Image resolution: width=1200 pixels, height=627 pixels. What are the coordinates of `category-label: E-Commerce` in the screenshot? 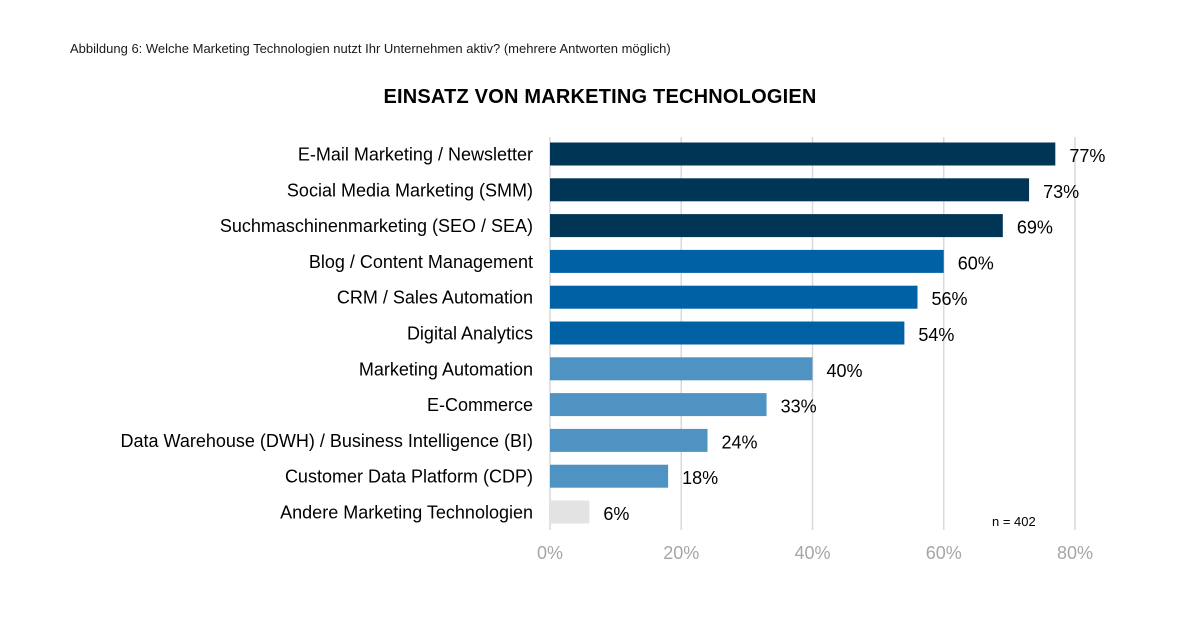 It's located at (480, 405).